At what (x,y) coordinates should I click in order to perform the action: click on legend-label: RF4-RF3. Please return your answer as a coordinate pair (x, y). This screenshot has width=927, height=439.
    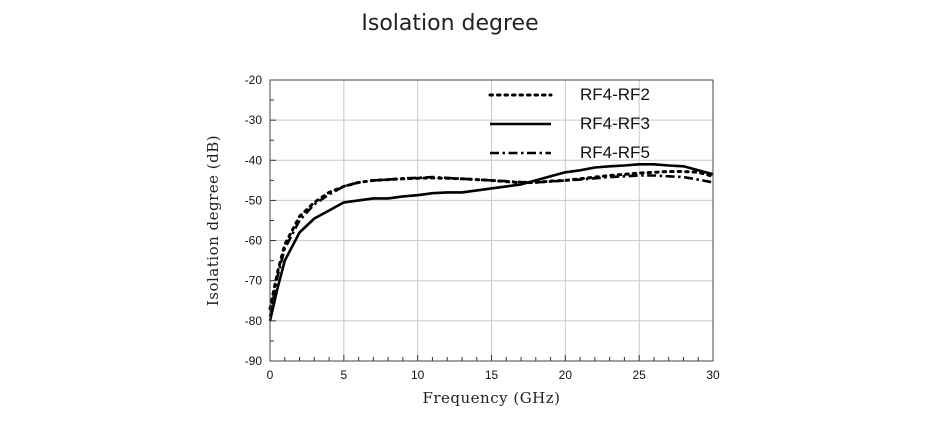
    Looking at the image, I should click on (615, 123).